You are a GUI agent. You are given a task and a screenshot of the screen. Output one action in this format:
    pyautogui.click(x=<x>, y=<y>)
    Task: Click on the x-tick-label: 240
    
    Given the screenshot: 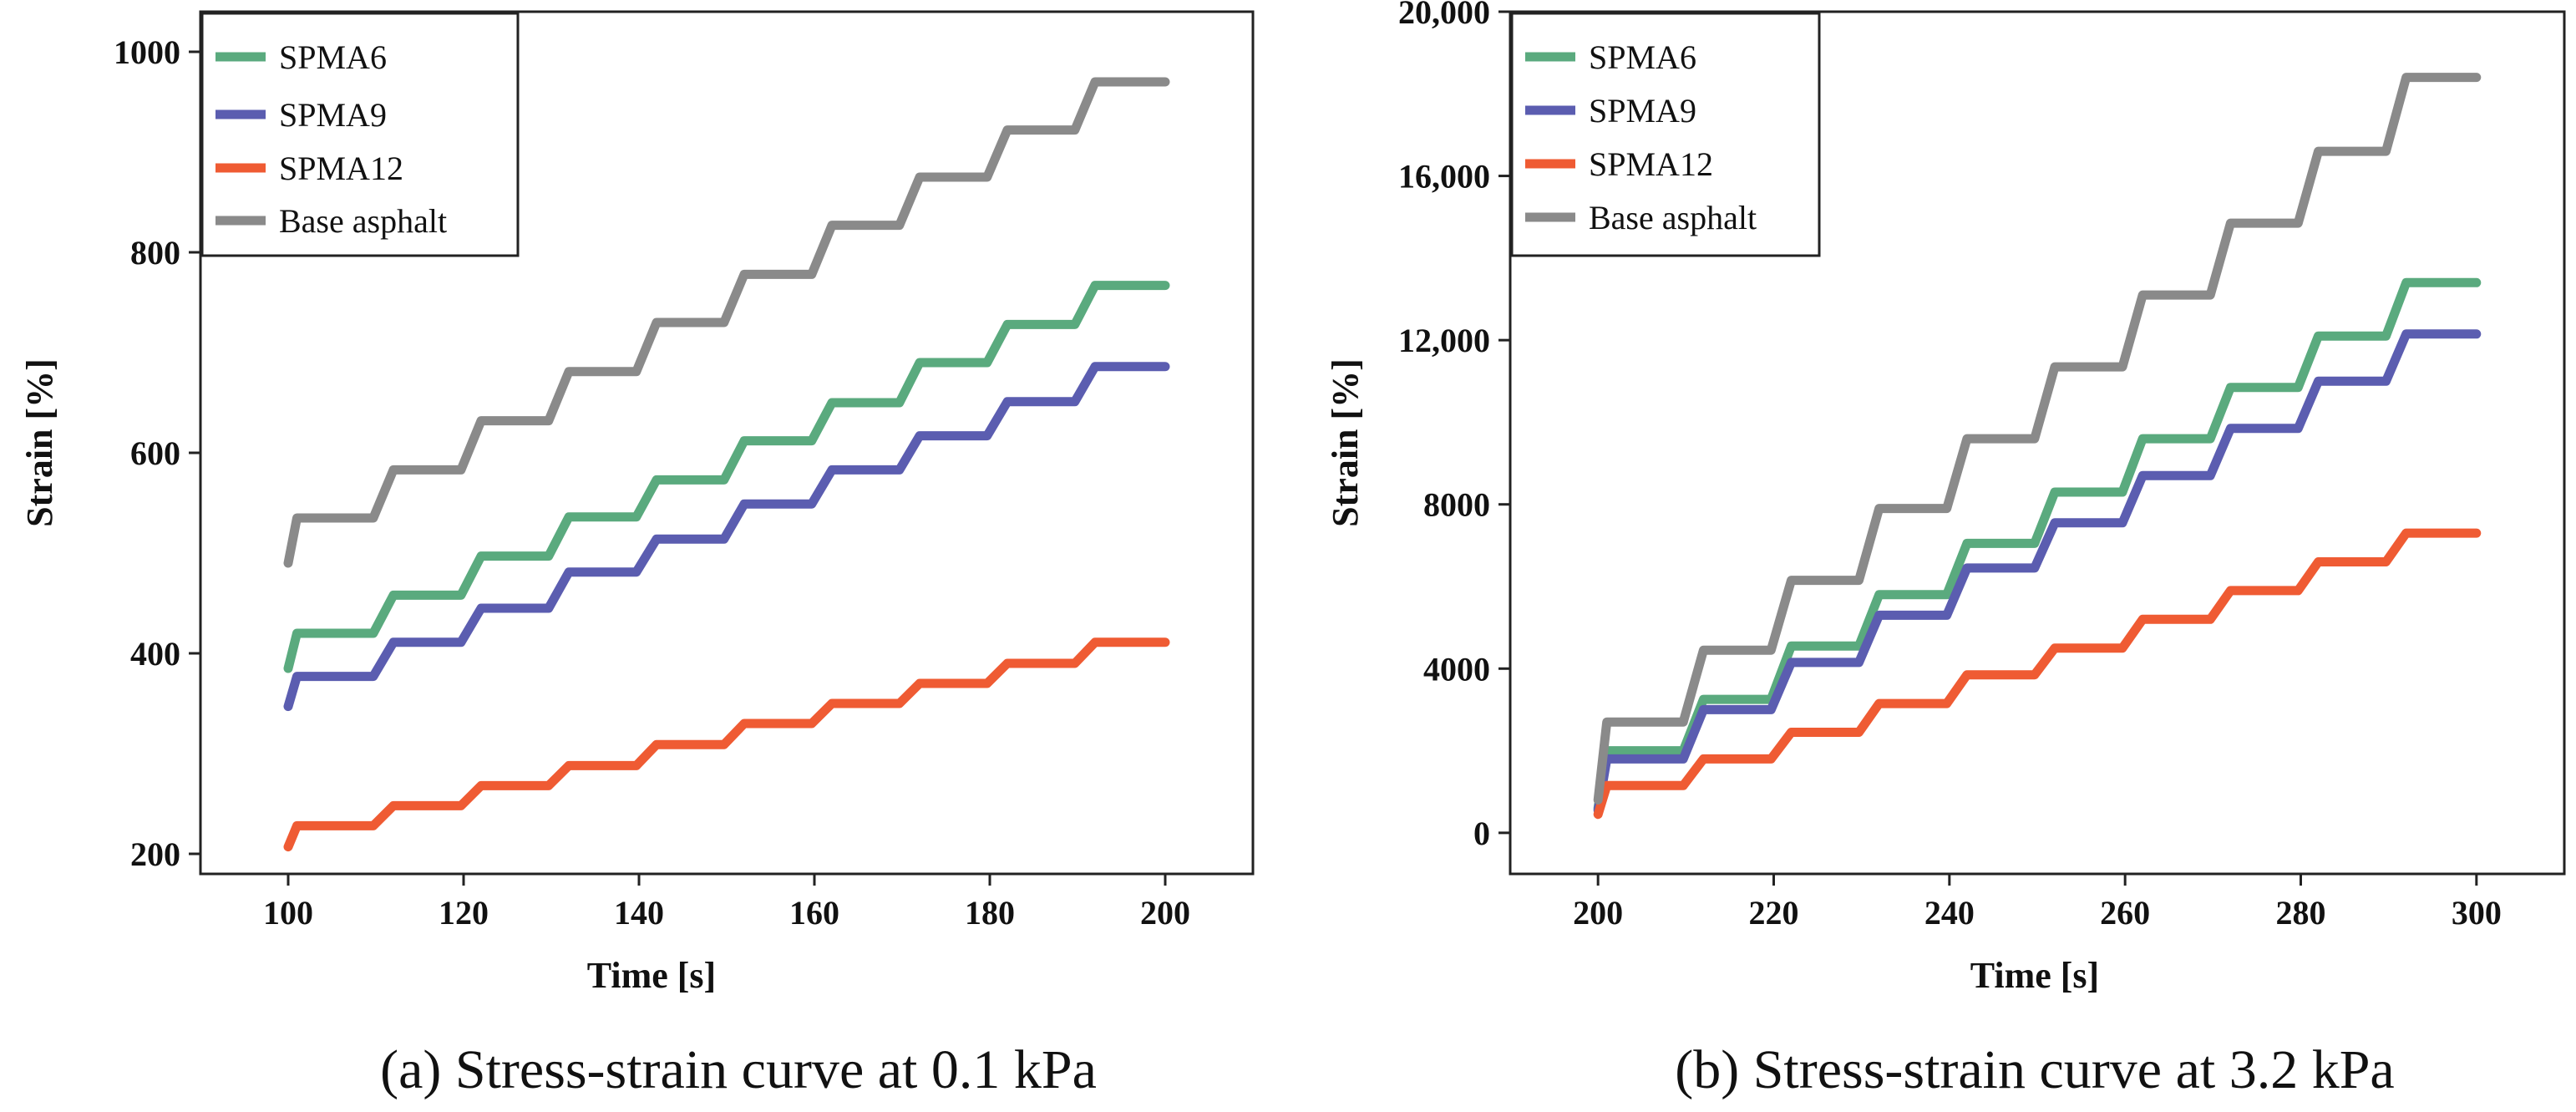 What is the action you would take?
    pyautogui.click(x=1949, y=913)
    